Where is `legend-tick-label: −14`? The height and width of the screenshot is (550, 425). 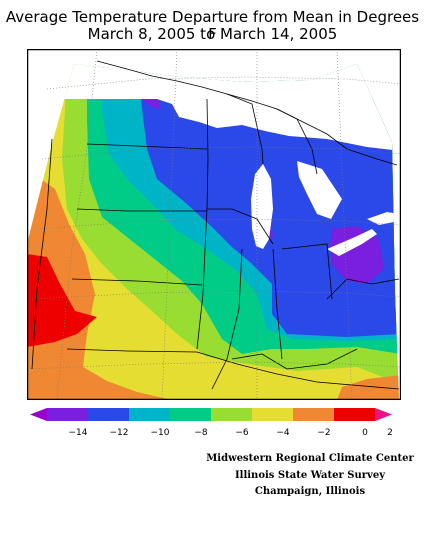
legend-tick-label: −14 is located at coordinates (78, 433).